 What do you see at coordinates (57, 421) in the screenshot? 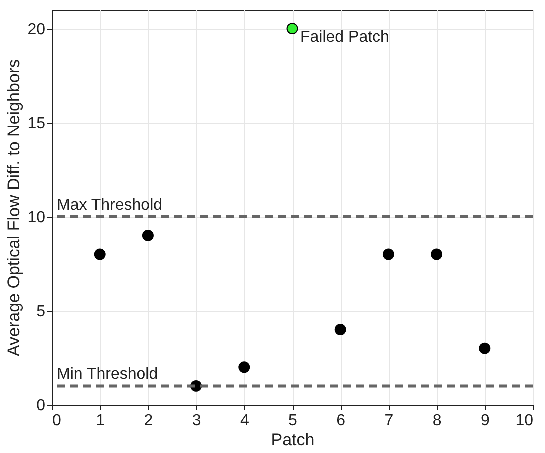
I see `x-tick-label: 0` at bounding box center [57, 421].